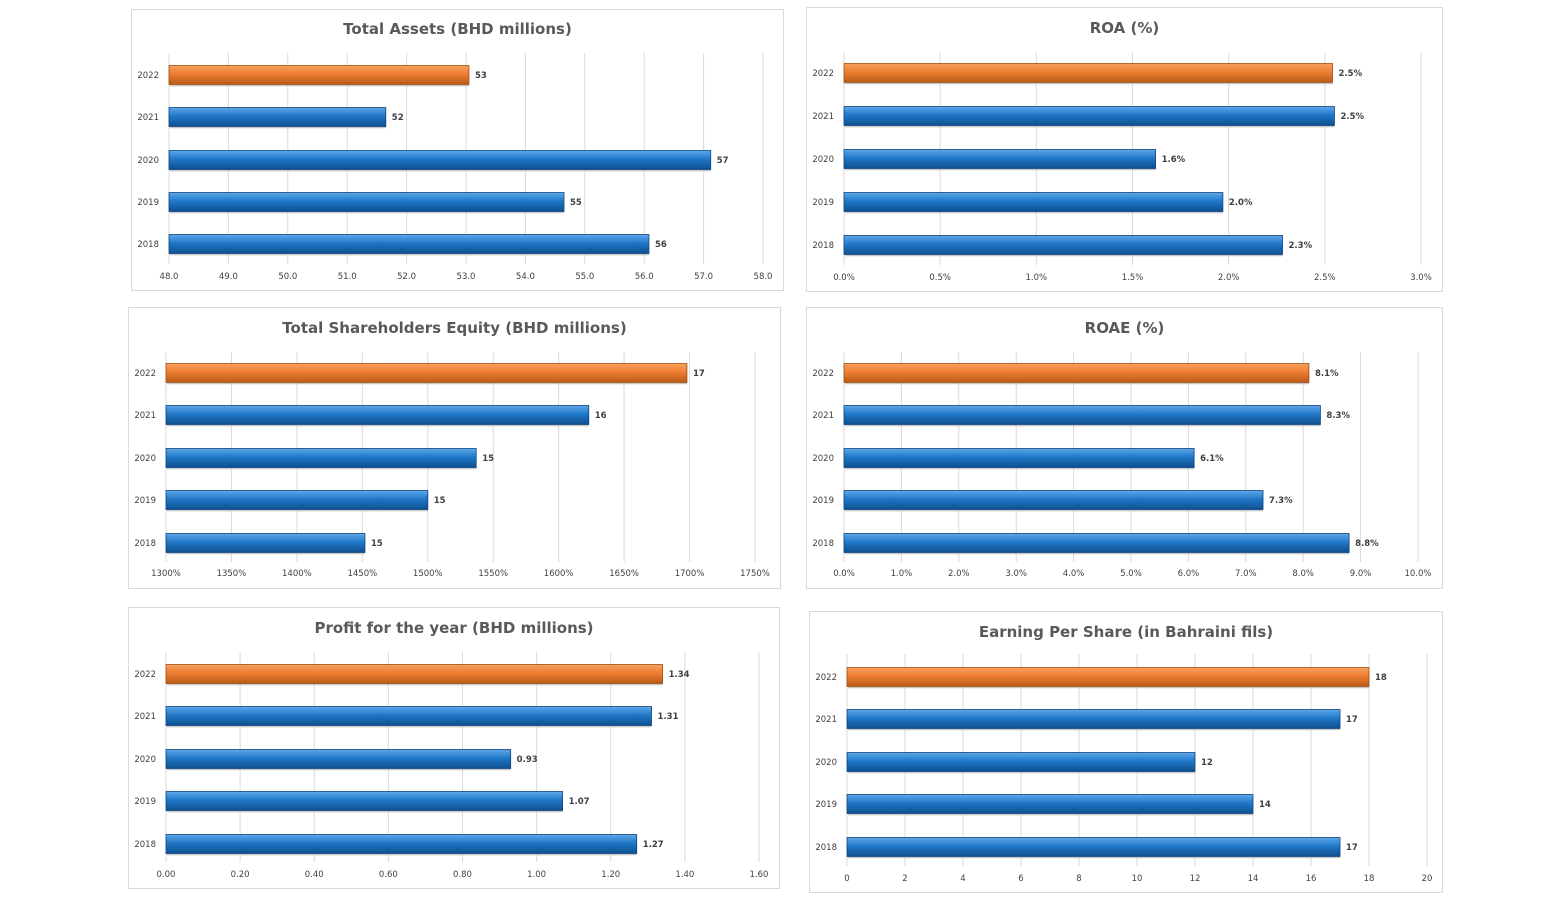 This screenshot has height=911, width=1567. What do you see at coordinates (1381, 678) in the screenshot?
I see `data-label-2022: 18` at bounding box center [1381, 678].